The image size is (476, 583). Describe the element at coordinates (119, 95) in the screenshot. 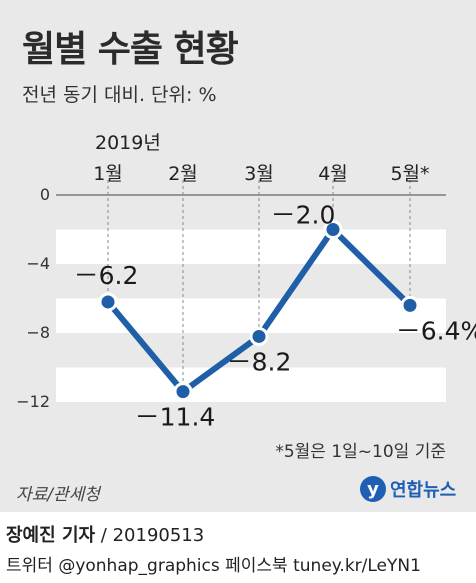

I see `chart-subtitle: 전년 동기 대비. 단위: %` at that location.